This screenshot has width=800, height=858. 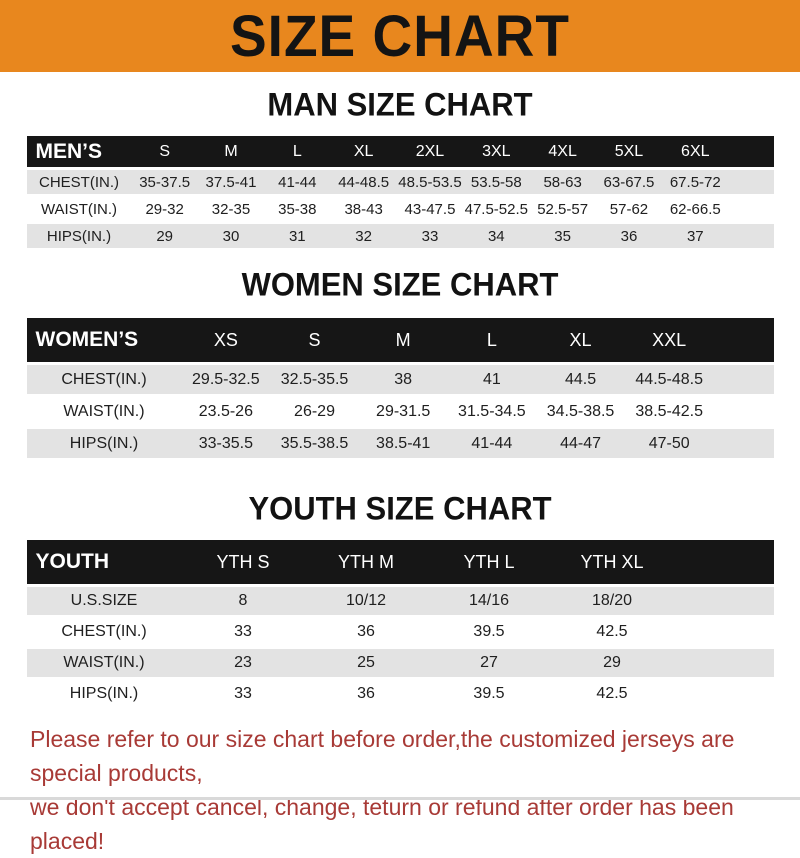 I want to click on youth-header-row: YOUTH YTH S YTH M YTH L YTH XL, so click(x=400, y=562).